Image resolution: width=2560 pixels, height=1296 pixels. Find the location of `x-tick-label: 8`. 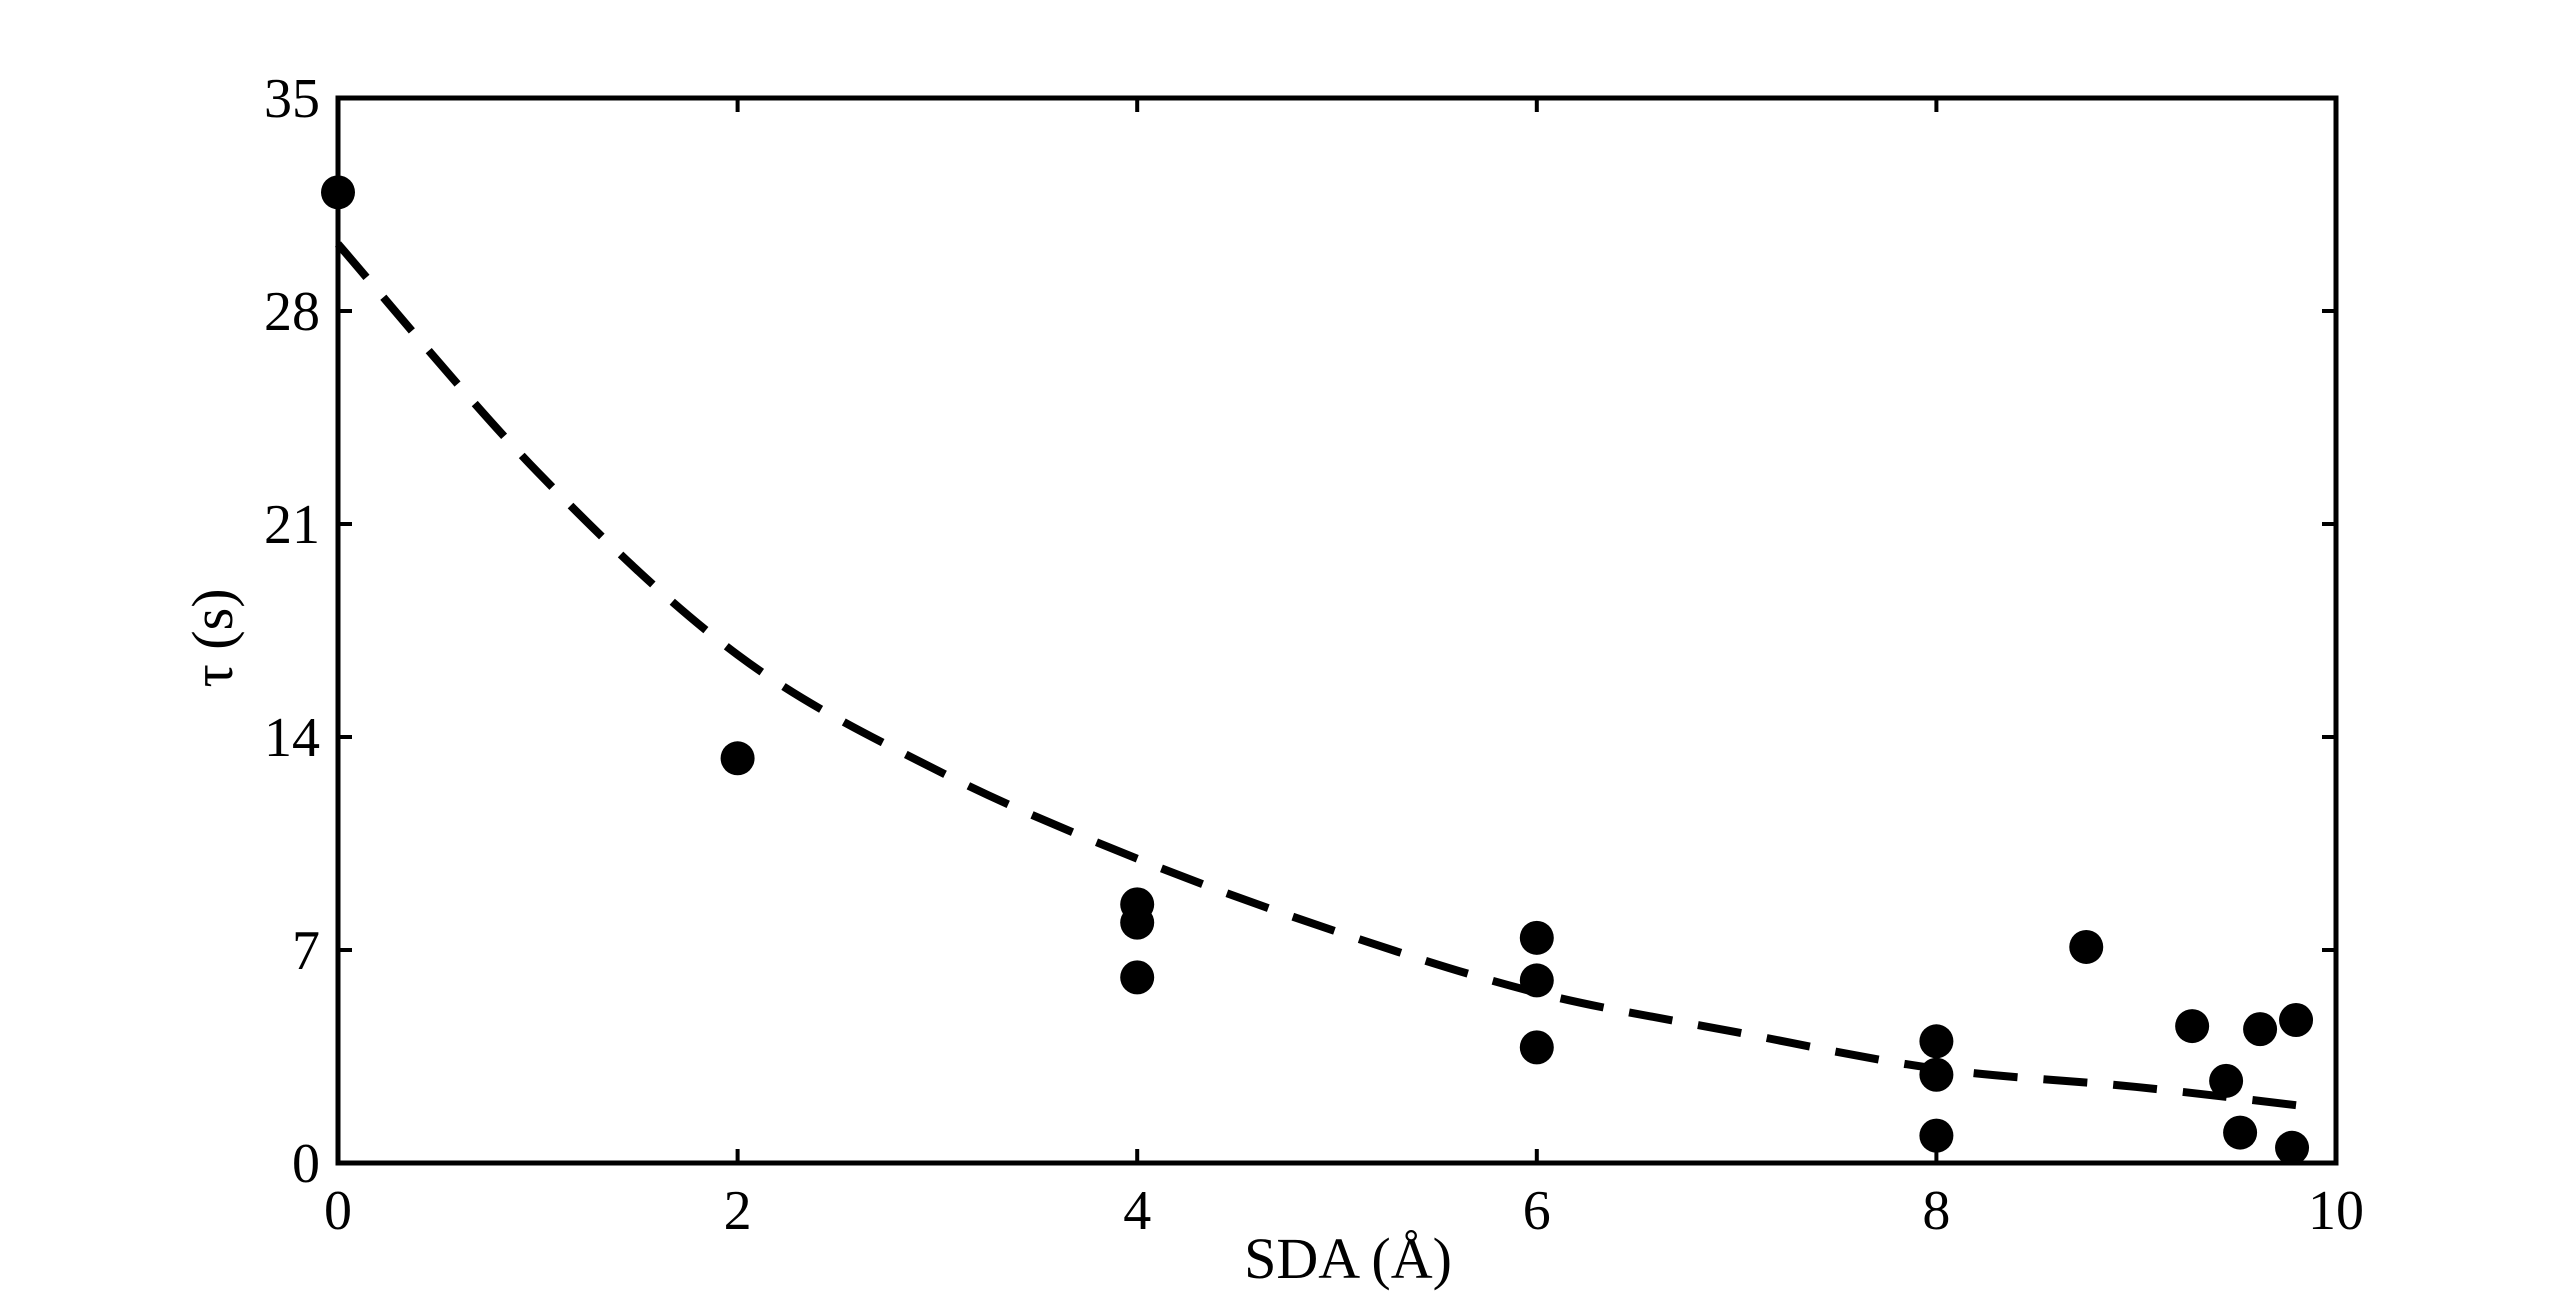

x-tick-label: 8 is located at coordinates (1936, 1211).